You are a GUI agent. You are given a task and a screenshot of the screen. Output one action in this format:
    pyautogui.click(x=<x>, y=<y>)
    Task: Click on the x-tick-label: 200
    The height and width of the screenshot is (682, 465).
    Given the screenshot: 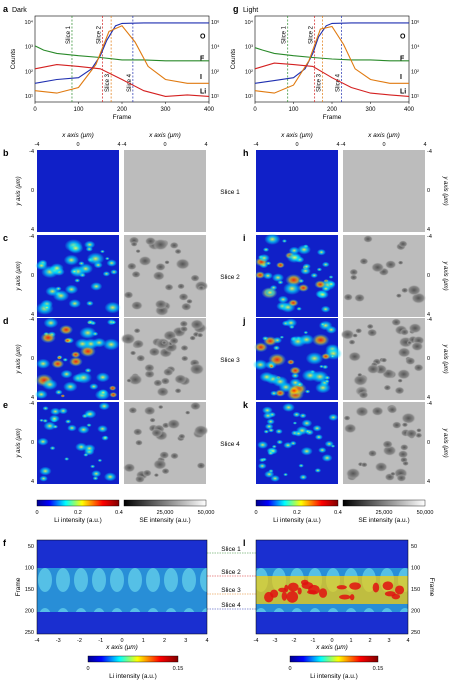 What is the action you would take?
    pyautogui.click(x=332, y=110)
    